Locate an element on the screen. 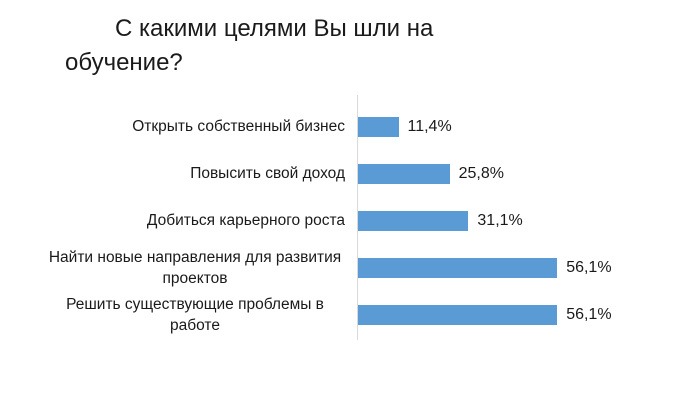 The width and height of the screenshot is (700, 408). value-label: 25,8% is located at coordinates (481, 173).